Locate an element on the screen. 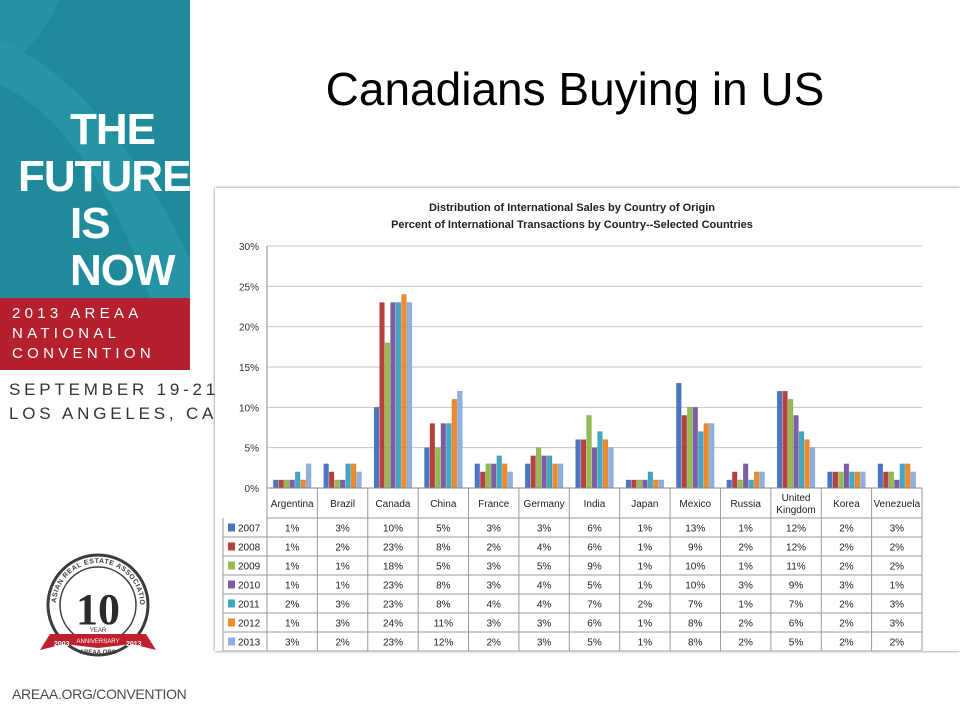 This screenshot has width=960, height=720. y-tick-label: 25% is located at coordinates (249, 287).